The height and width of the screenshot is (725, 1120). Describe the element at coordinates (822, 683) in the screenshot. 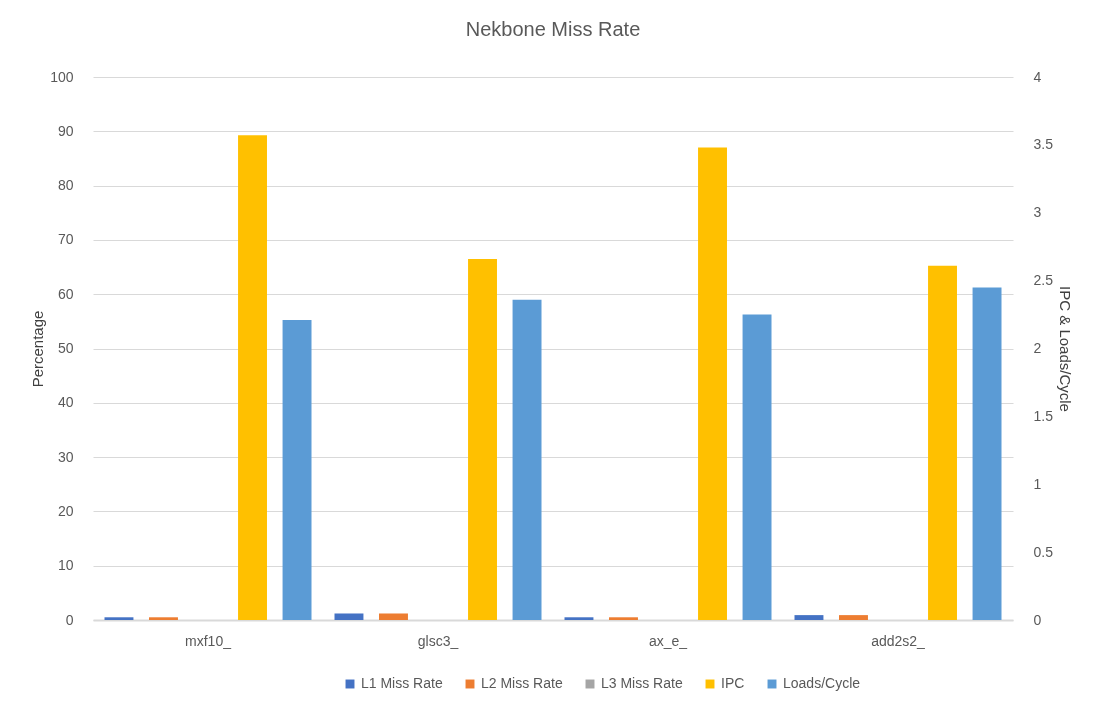

I see `legend-label: Loads/Cycle` at that location.